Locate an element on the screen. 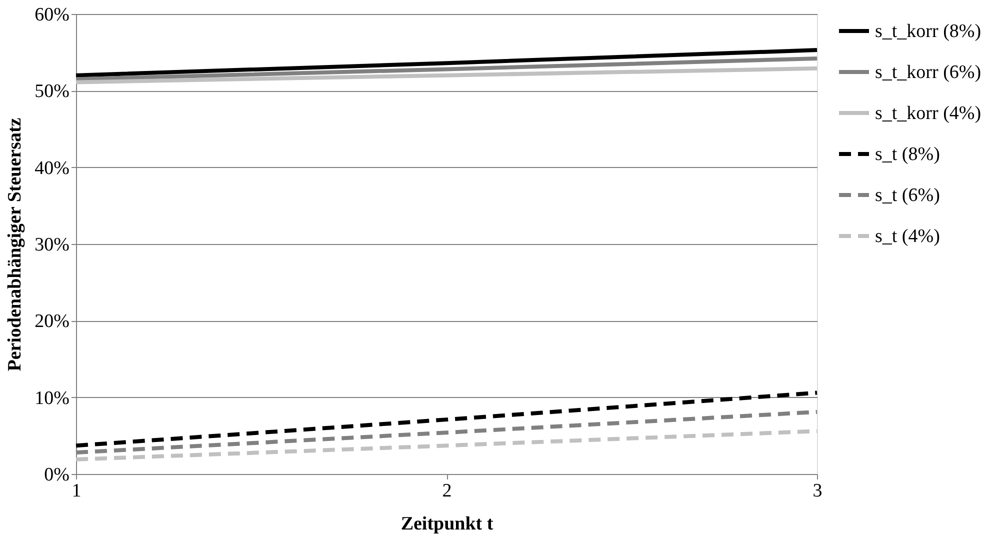 This screenshot has width=987, height=538. x-tick-label: 1 is located at coordinates (77, 491).